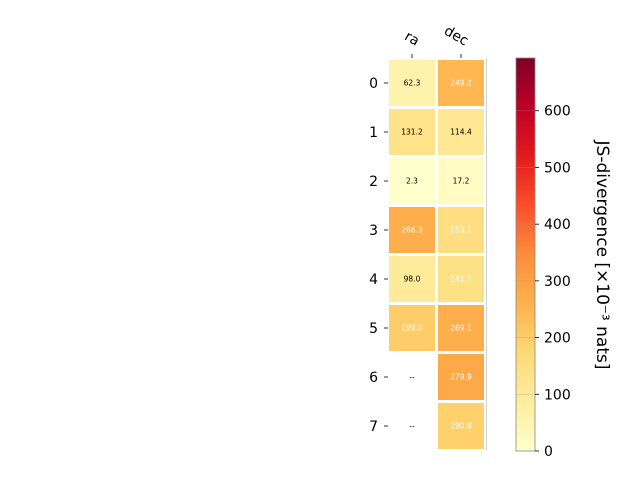 The image size is (640, 480). I want to click on y-tick-label: 4, so click(373, 280).